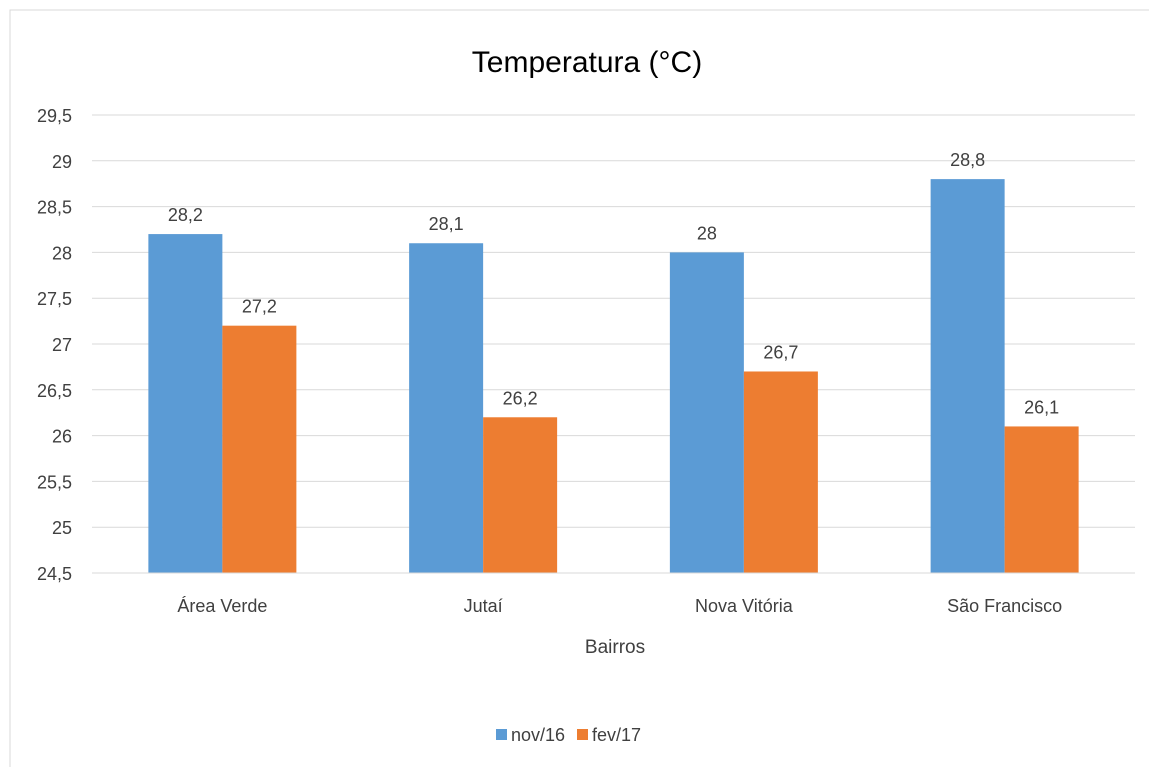 This screenshot has height=772, width=1149. What do you see at coordinates (1041, 407) in the screenshot?
I see `data-label: 26,1` at bounding box center [1041, 407].